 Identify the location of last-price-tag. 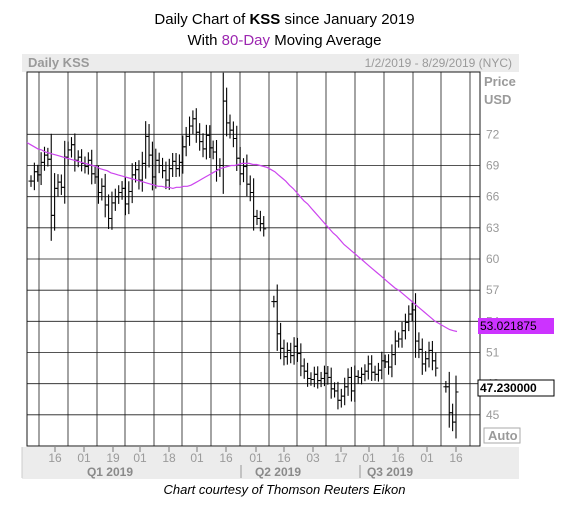
(516, 388).